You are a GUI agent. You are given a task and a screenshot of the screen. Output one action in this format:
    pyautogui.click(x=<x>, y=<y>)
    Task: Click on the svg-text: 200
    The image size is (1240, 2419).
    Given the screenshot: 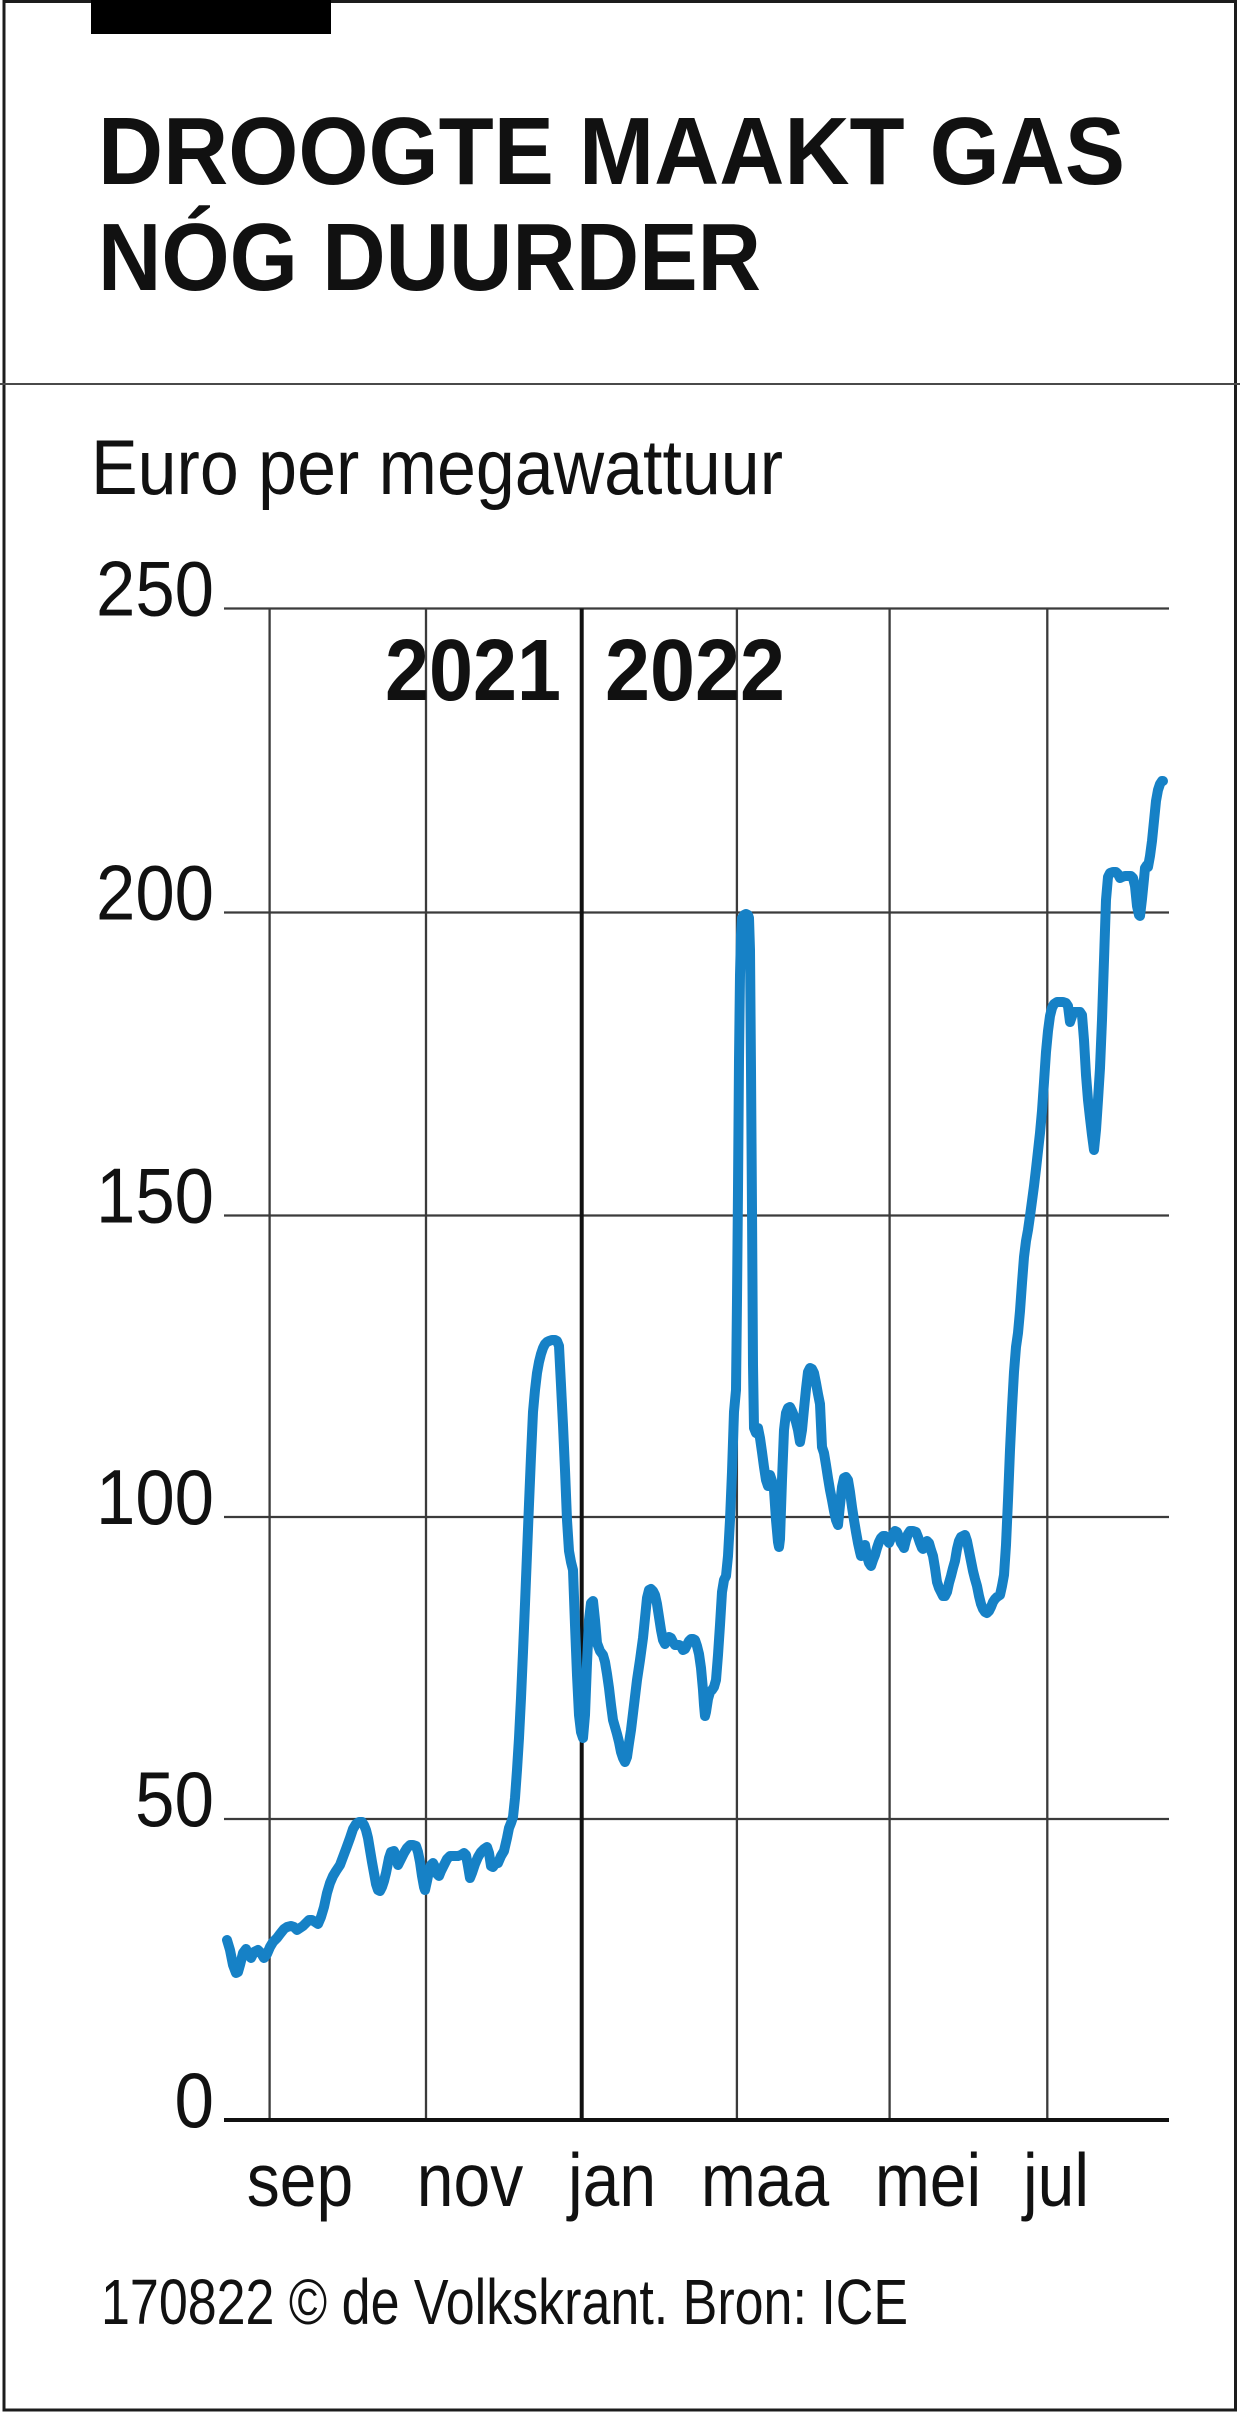 What is the action you would take?
    pyautogui.click(x=155, y=893)
    